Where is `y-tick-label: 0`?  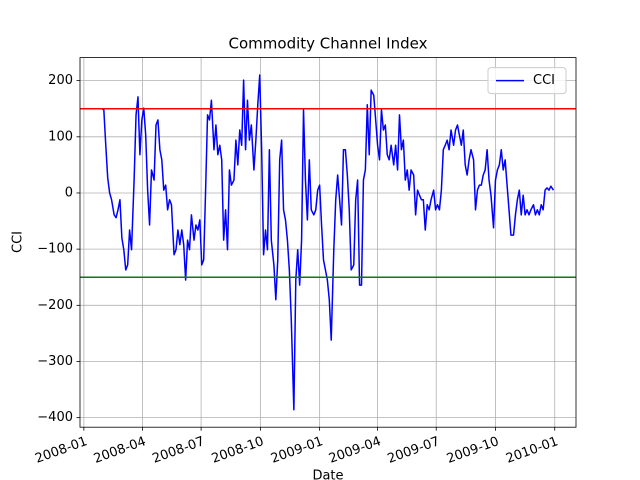 y-tick-label: 0 is located at coordinates (69, 192).